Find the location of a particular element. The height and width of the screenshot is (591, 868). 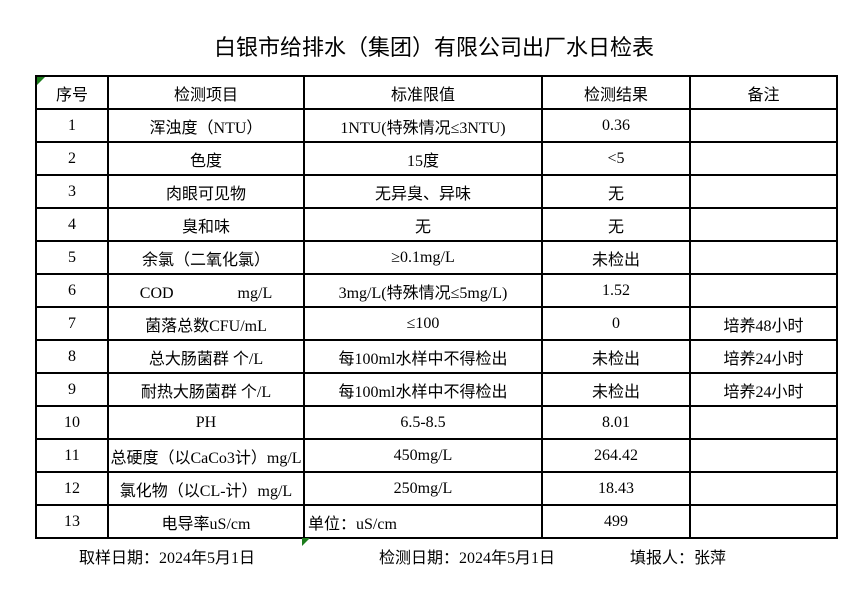

cell-result: <5 is located at coordinates (616, 158).